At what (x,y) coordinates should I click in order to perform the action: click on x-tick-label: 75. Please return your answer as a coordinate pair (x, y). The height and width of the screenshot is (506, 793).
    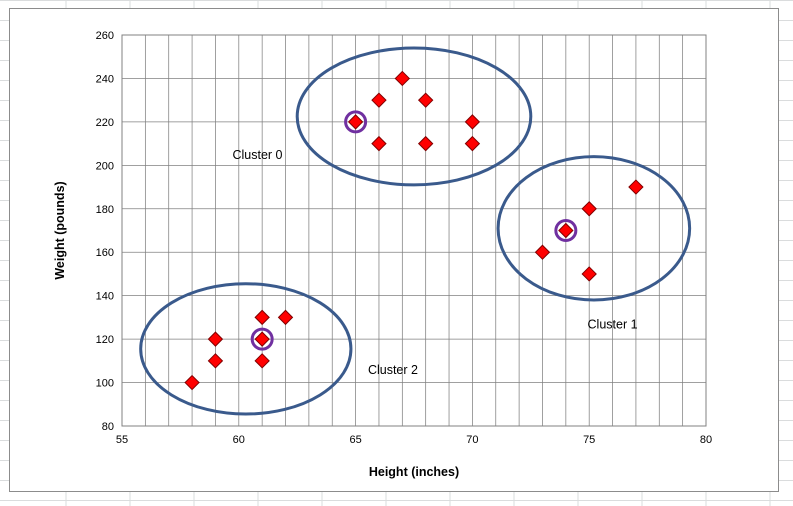
    Looking at the image, I should click on (589, 440).